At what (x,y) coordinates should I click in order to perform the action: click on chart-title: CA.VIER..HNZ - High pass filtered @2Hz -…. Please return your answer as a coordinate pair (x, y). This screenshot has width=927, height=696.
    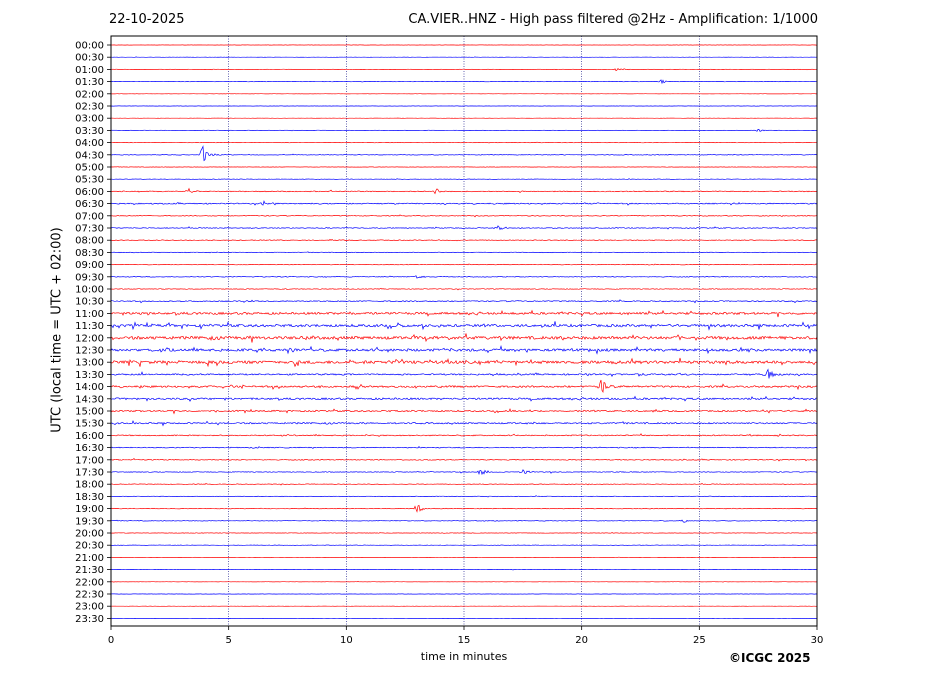
    Looking at the image, I should click on (613, 19).